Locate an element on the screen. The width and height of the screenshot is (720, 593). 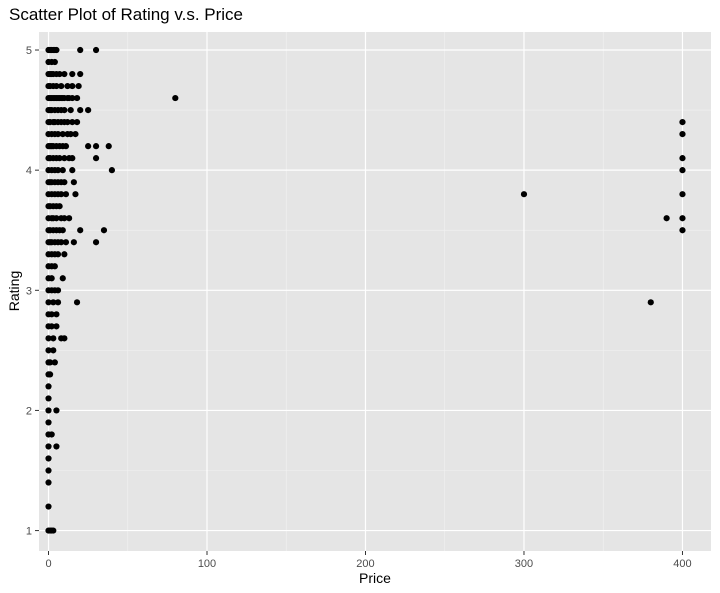
y-axis: 1 2 3 4 5 is located at coordinates (32, 291).